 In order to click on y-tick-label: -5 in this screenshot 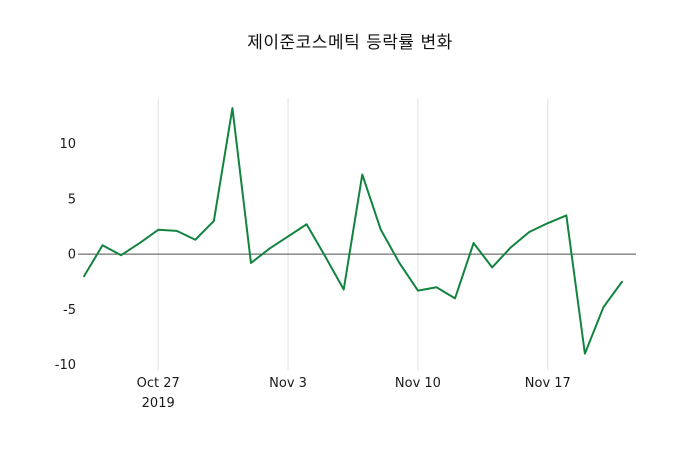, I will do `click(69, 310)`.